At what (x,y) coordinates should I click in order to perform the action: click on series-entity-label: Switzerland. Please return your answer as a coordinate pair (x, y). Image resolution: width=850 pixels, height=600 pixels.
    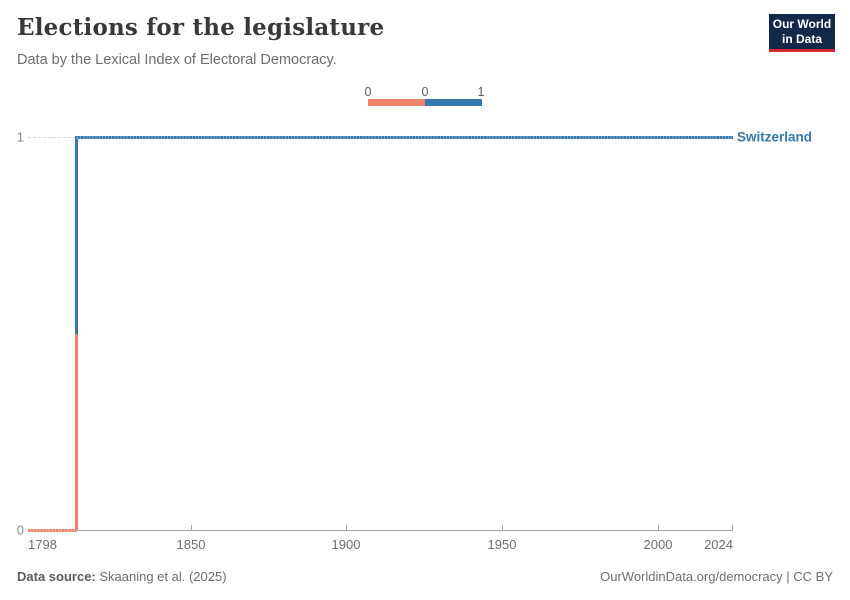
    Looking at the image, I should click on (775, 137).